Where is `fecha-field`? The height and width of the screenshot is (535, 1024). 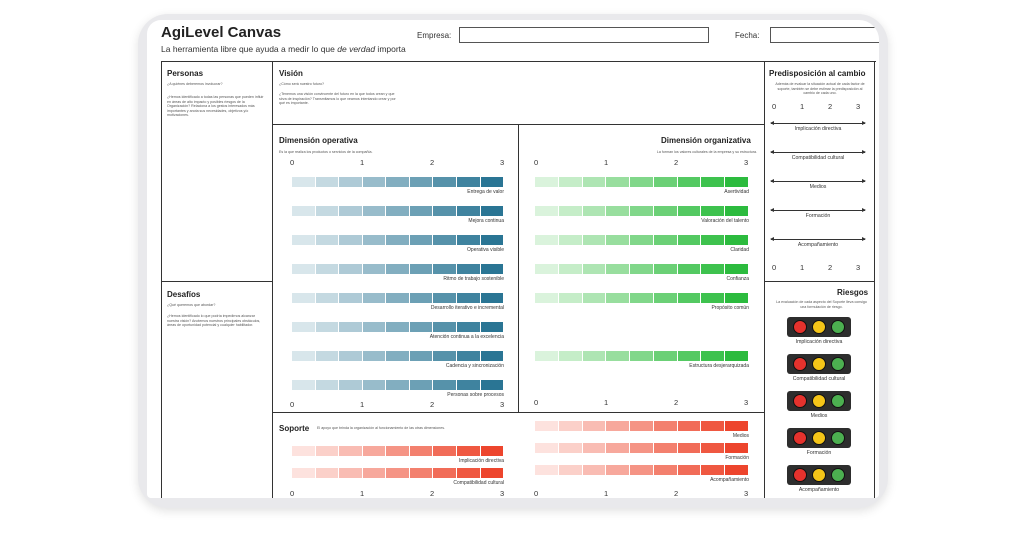
fecha-field is located at coordinates (824, 35).